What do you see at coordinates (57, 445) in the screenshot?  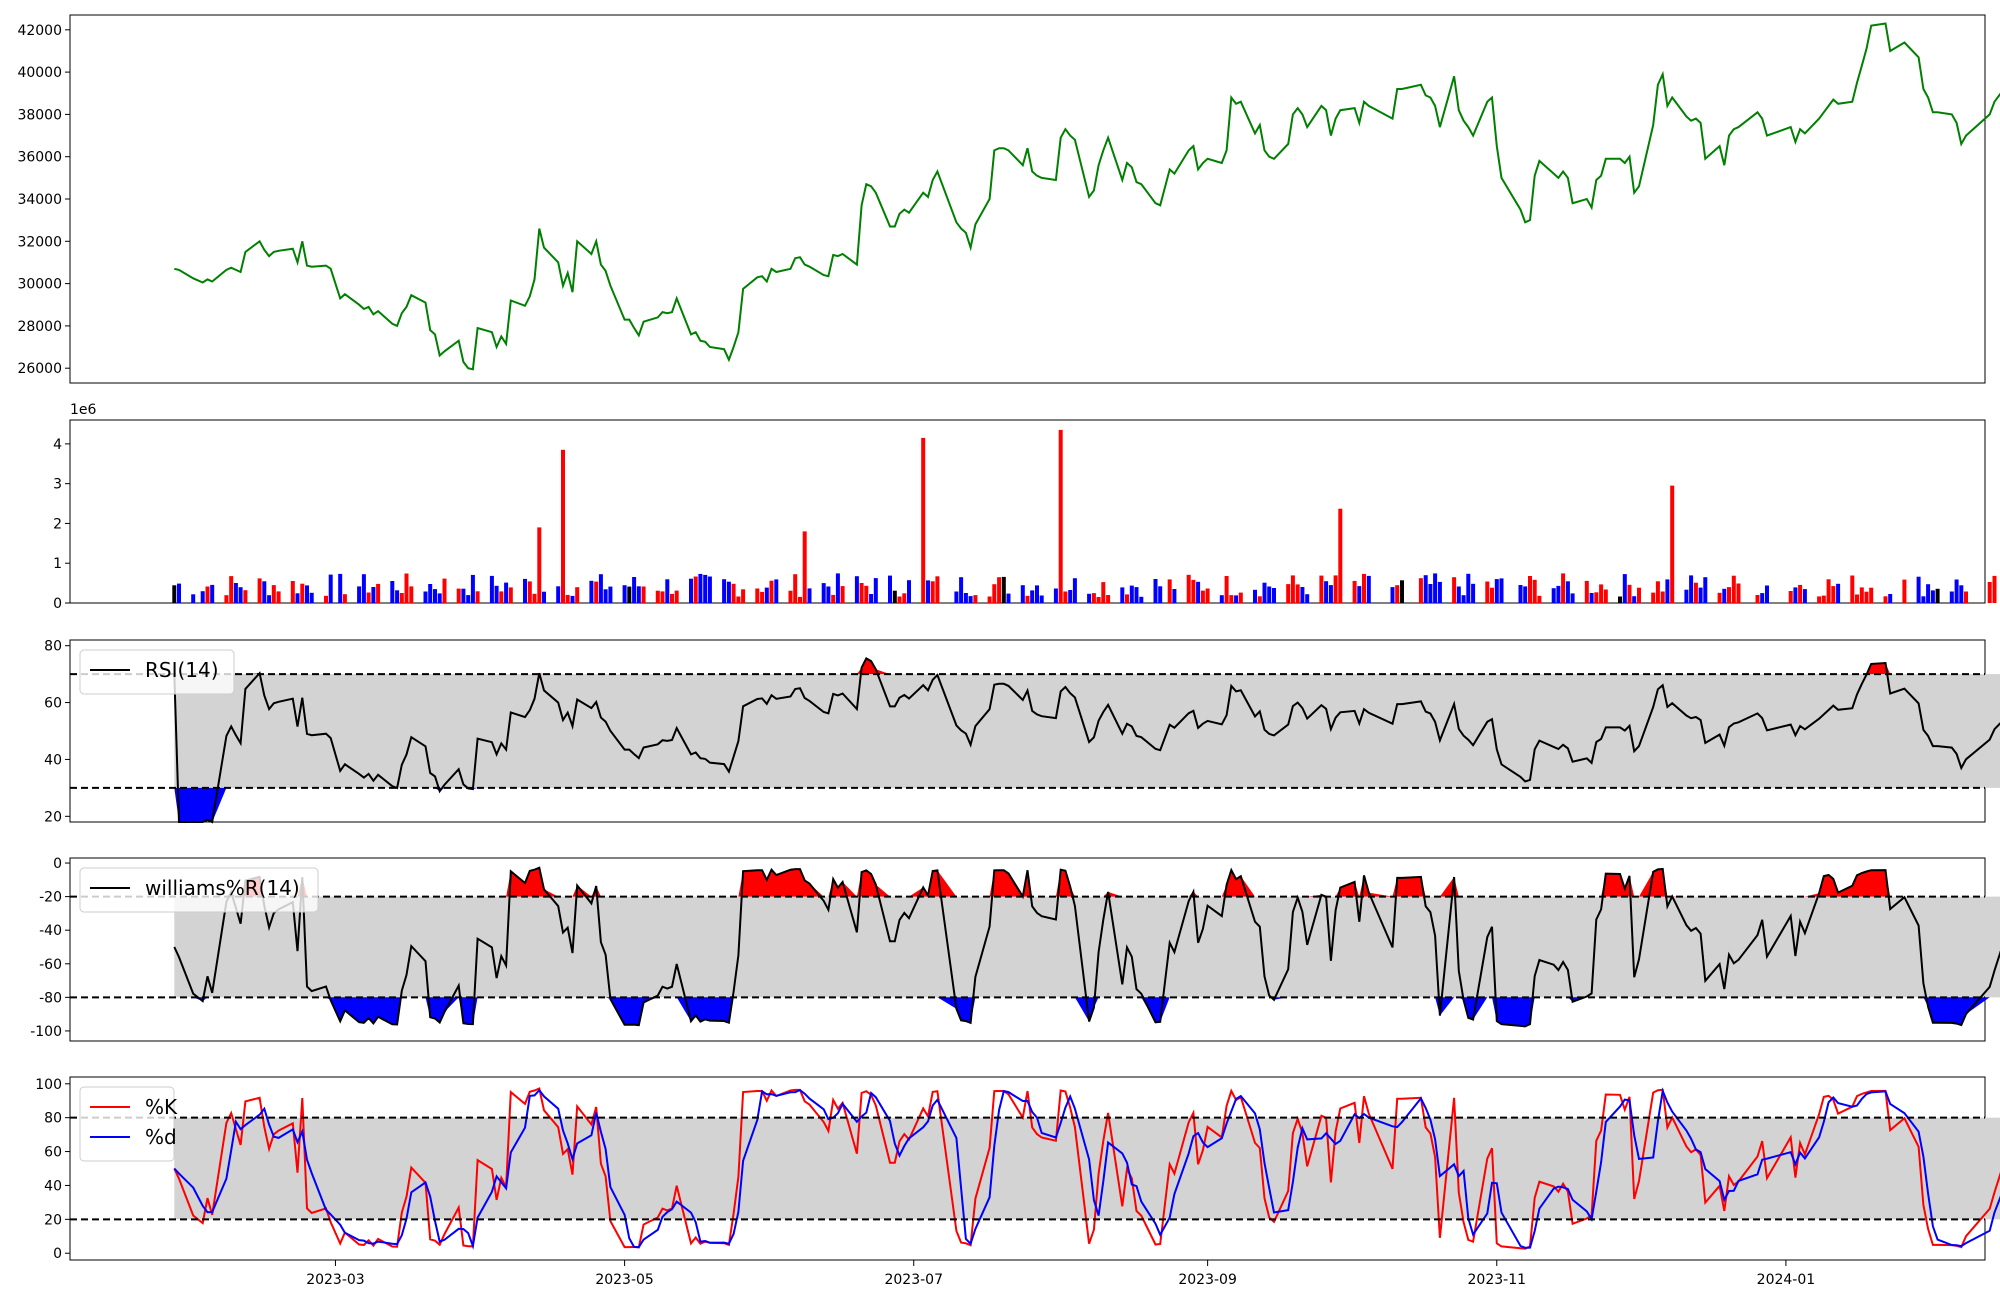 I see `volume-ytick-label: 4` at bounding box center [57, 445].